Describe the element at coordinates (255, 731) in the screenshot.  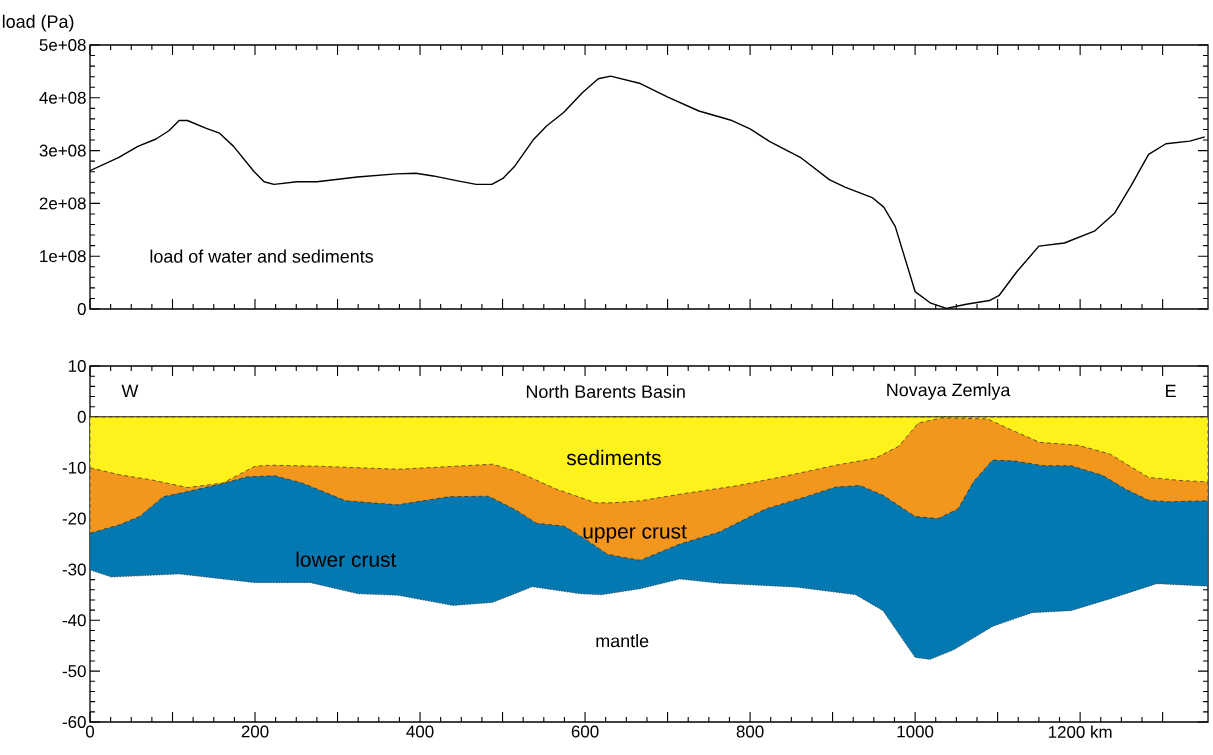
I see `x-tick-label: 200` at that location.